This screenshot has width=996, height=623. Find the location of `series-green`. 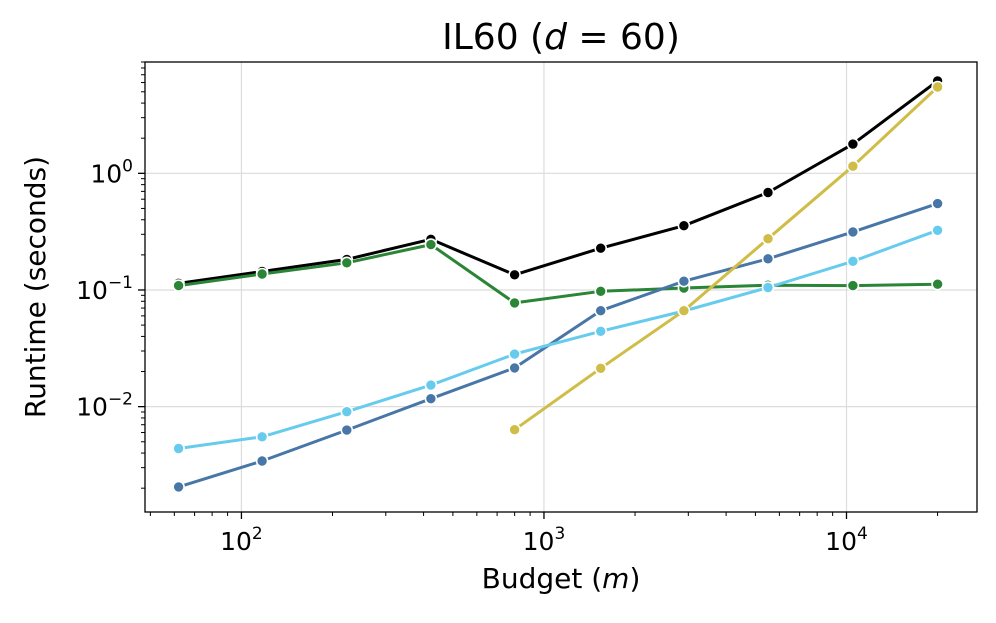

series-green is located at coordinates (558, 274).